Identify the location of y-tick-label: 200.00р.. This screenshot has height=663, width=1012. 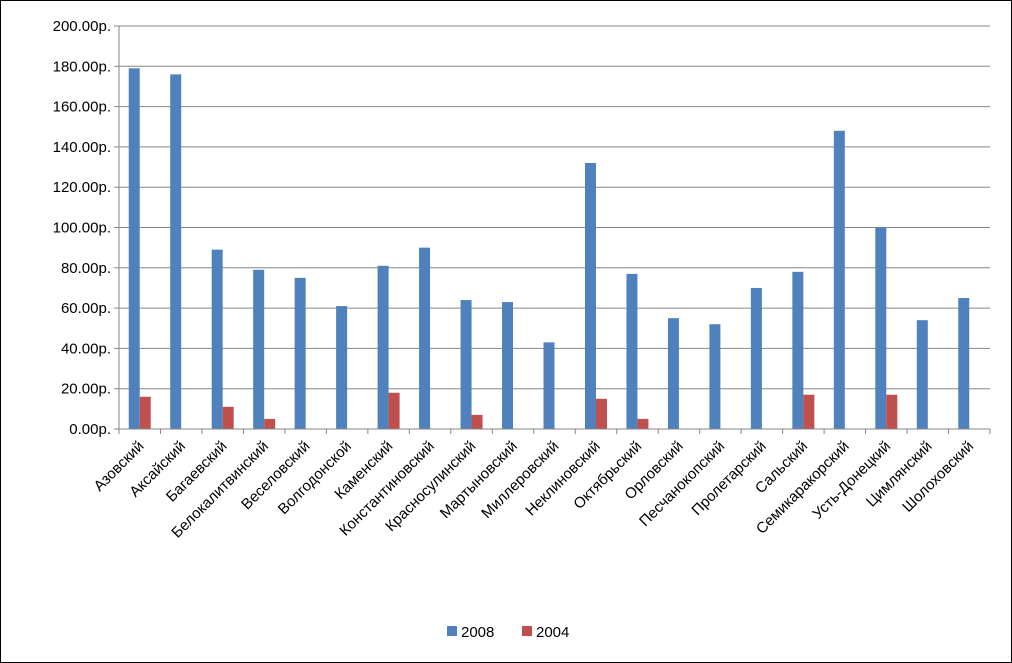
(82, 26).